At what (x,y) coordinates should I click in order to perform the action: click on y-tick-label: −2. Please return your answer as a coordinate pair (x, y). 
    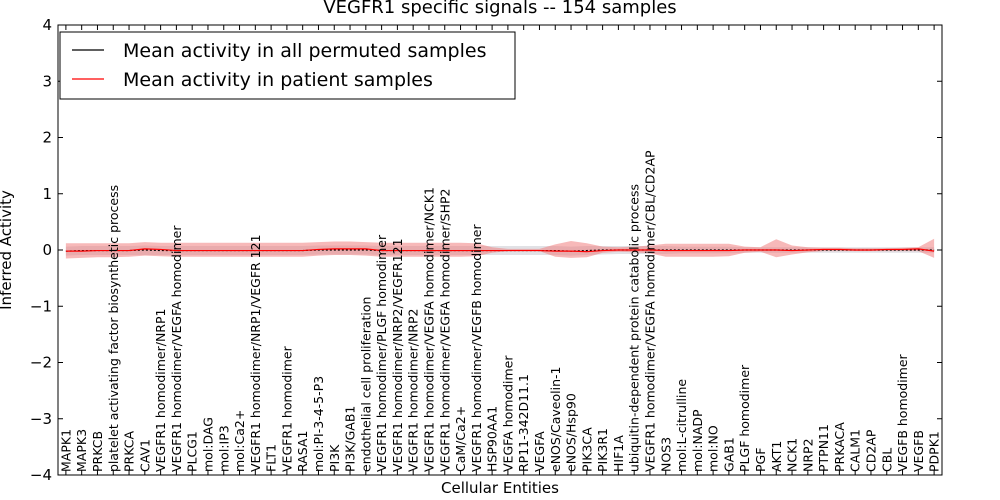
    Looking at the image, I should click on (41, 363).